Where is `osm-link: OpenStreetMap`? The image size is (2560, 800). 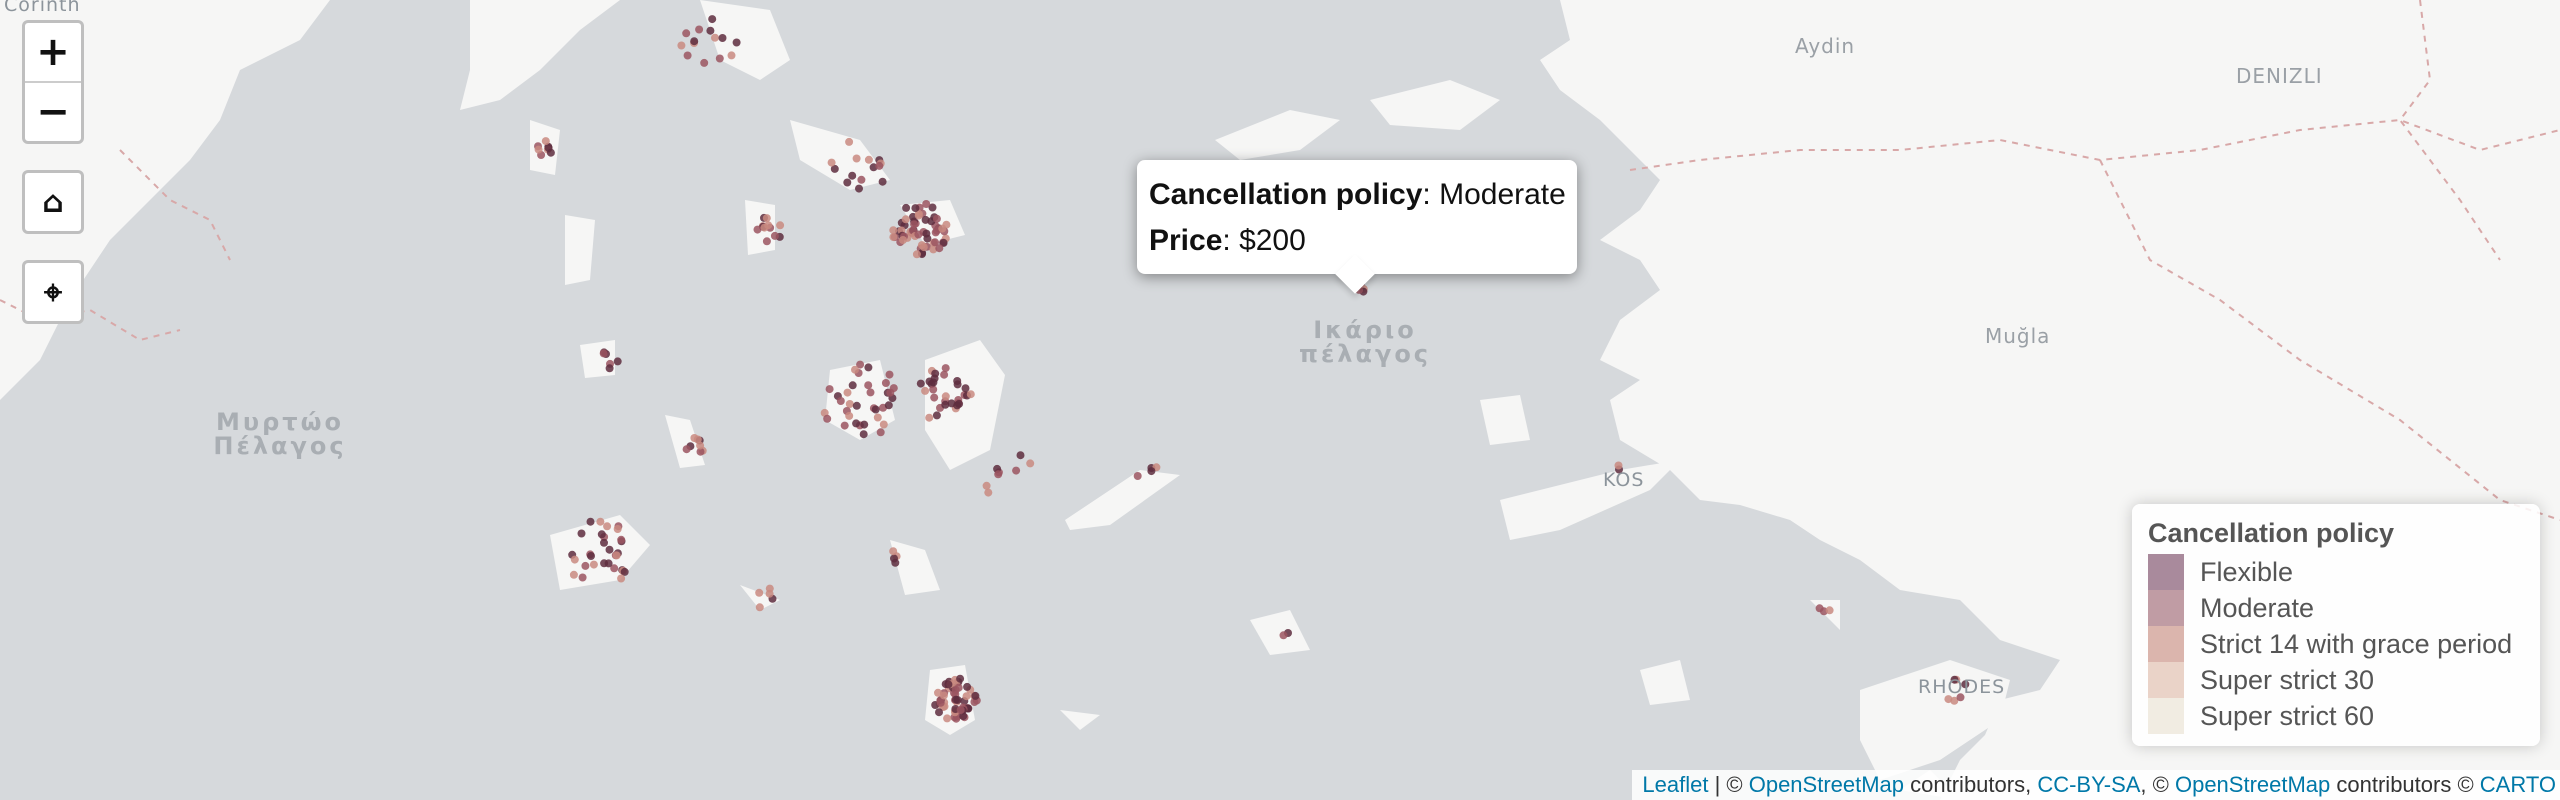 osm-link: OpenStreetMap is located at coordinates (2252, 784).